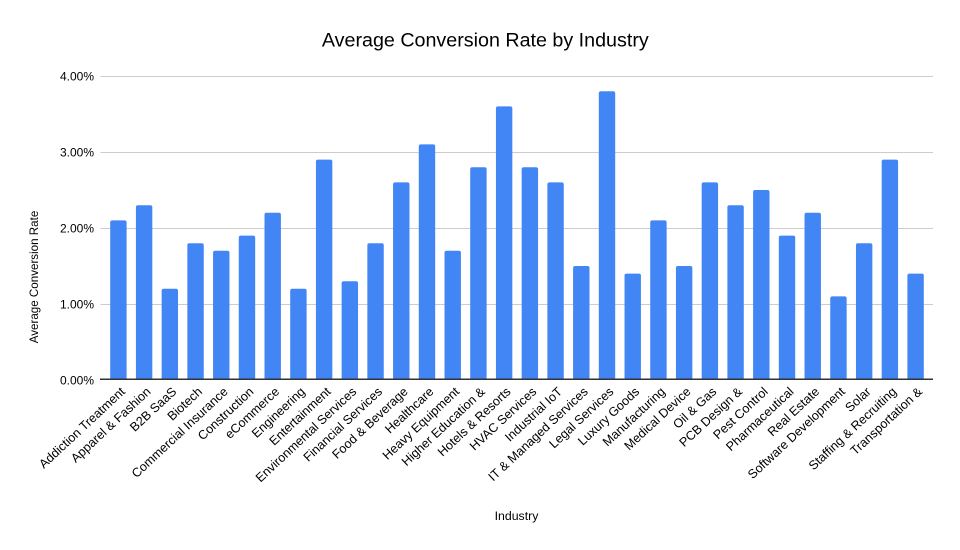  I want to click on svg-text: 0.00%, so click(77, 380).